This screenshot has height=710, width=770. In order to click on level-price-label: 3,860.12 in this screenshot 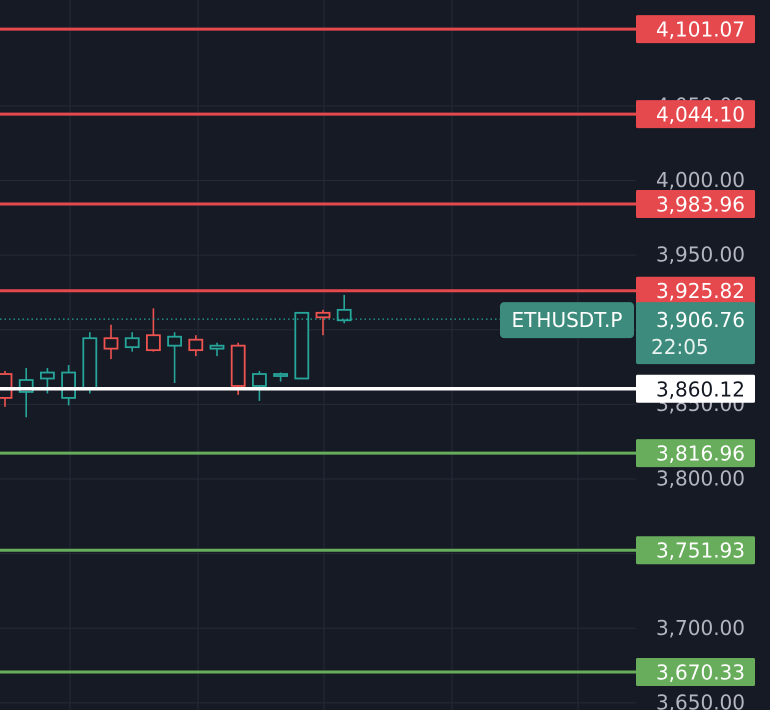, I will do `click(700, 389)`.